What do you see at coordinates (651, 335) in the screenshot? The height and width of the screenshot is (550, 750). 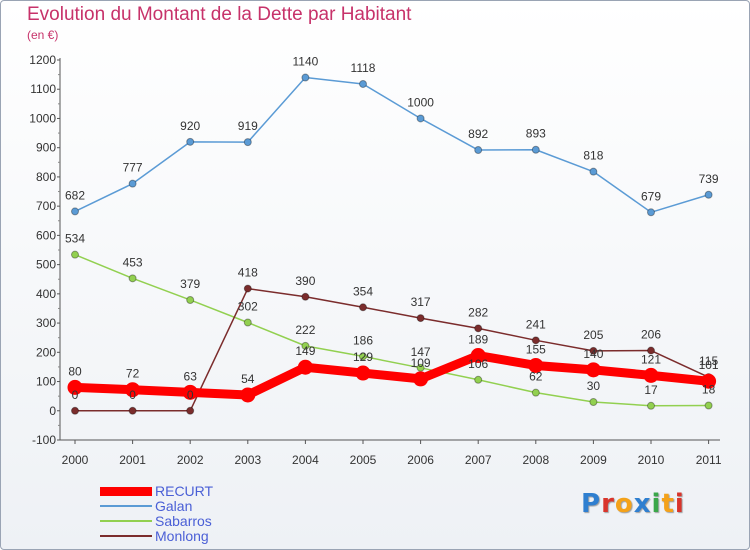 I see `data-label-monlong: 206` at bounding box center [651, 335].